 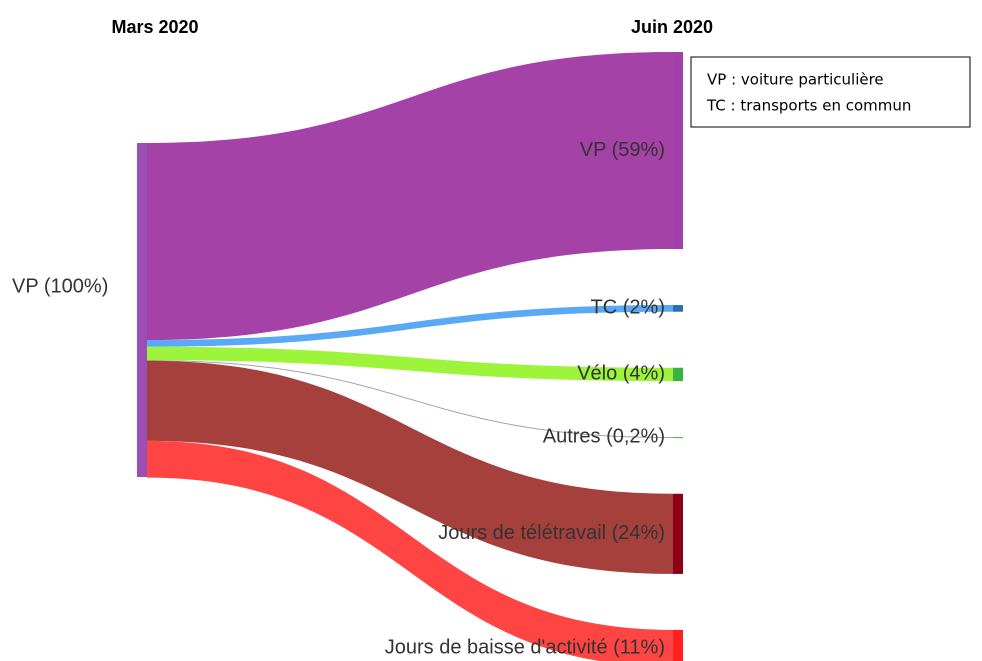 What do you see at coordinates (142, 310) in the screenshot?
I see `source-node` at bounding box center [142, 310].